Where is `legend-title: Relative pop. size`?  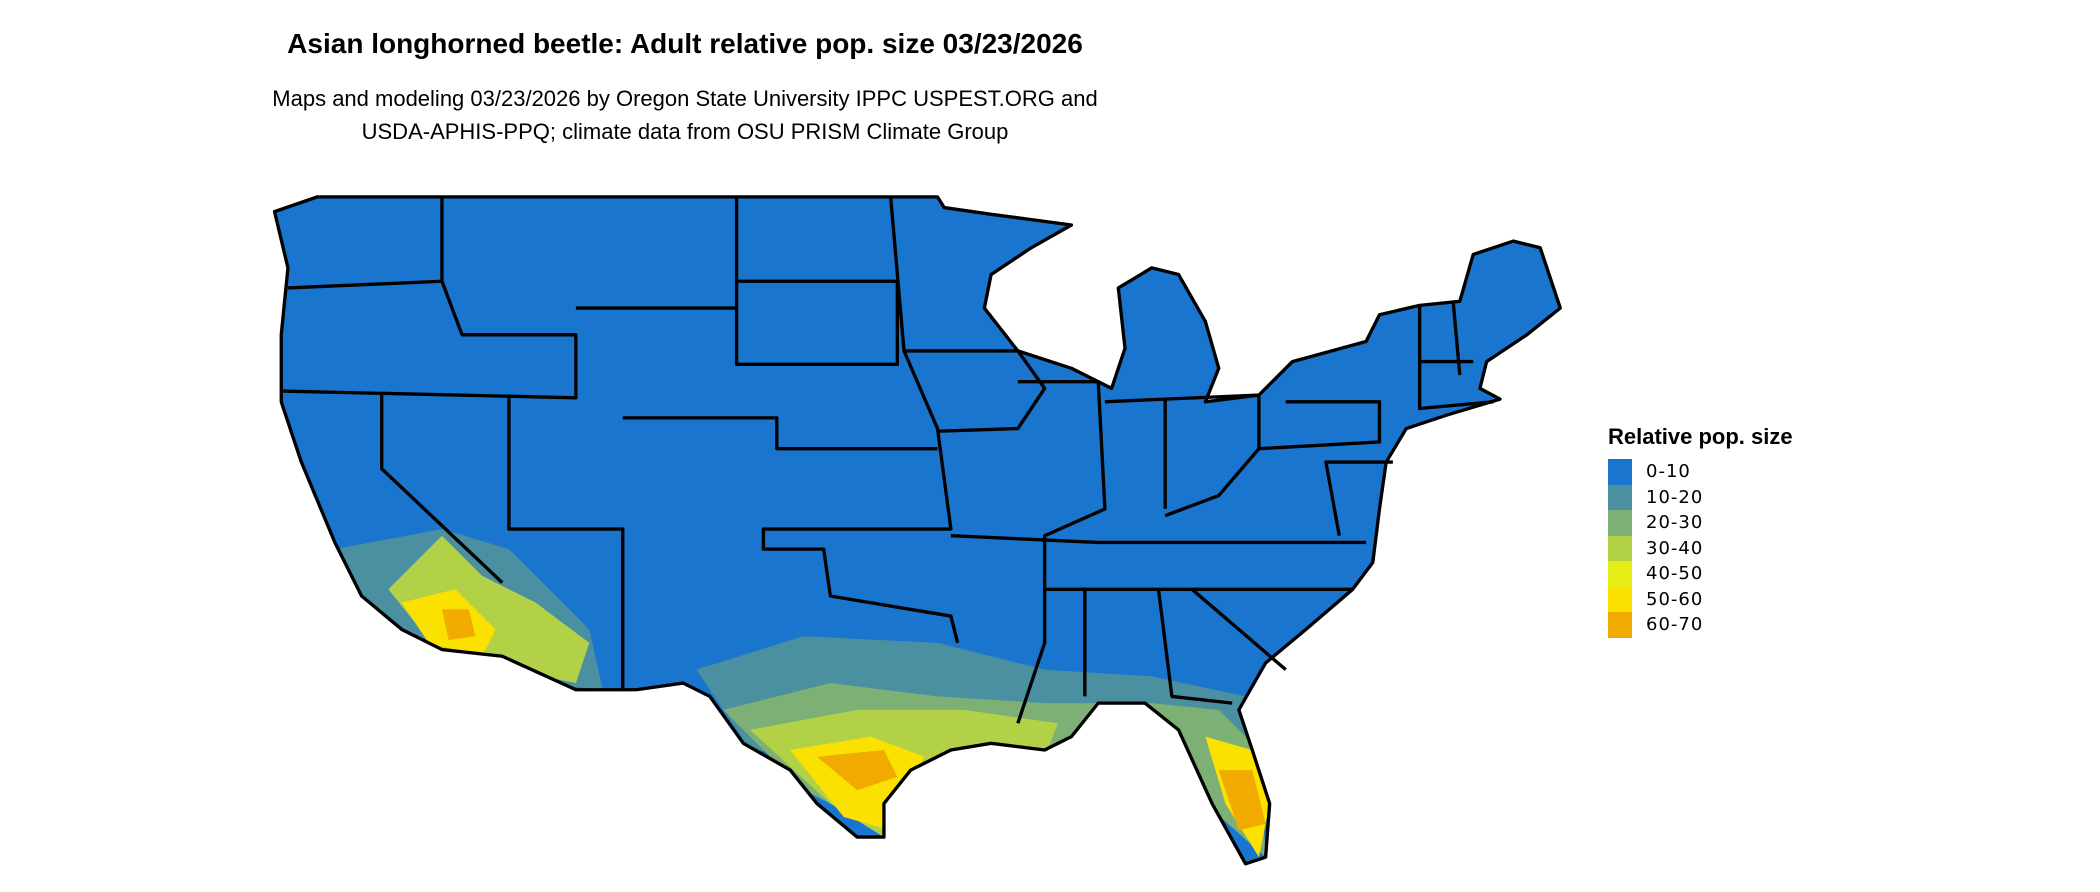
legend-title: Relative pop. size is located at coordinates (1700, 436).